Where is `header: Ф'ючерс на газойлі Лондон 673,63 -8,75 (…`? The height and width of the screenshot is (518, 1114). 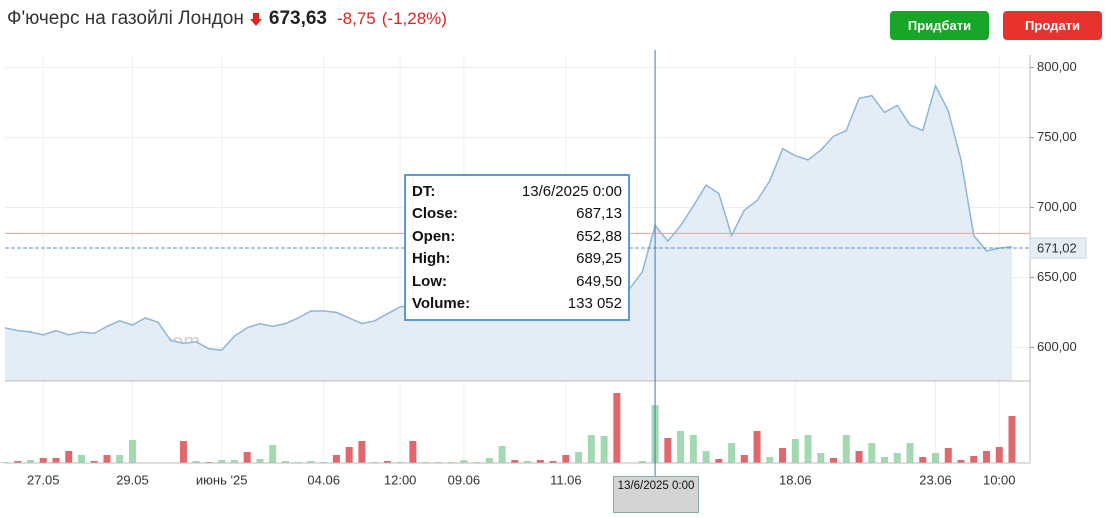
header: Ф'ючерс на газойлі Лондон 673,63 -8,75 (… is located at coordinates (227, 19).